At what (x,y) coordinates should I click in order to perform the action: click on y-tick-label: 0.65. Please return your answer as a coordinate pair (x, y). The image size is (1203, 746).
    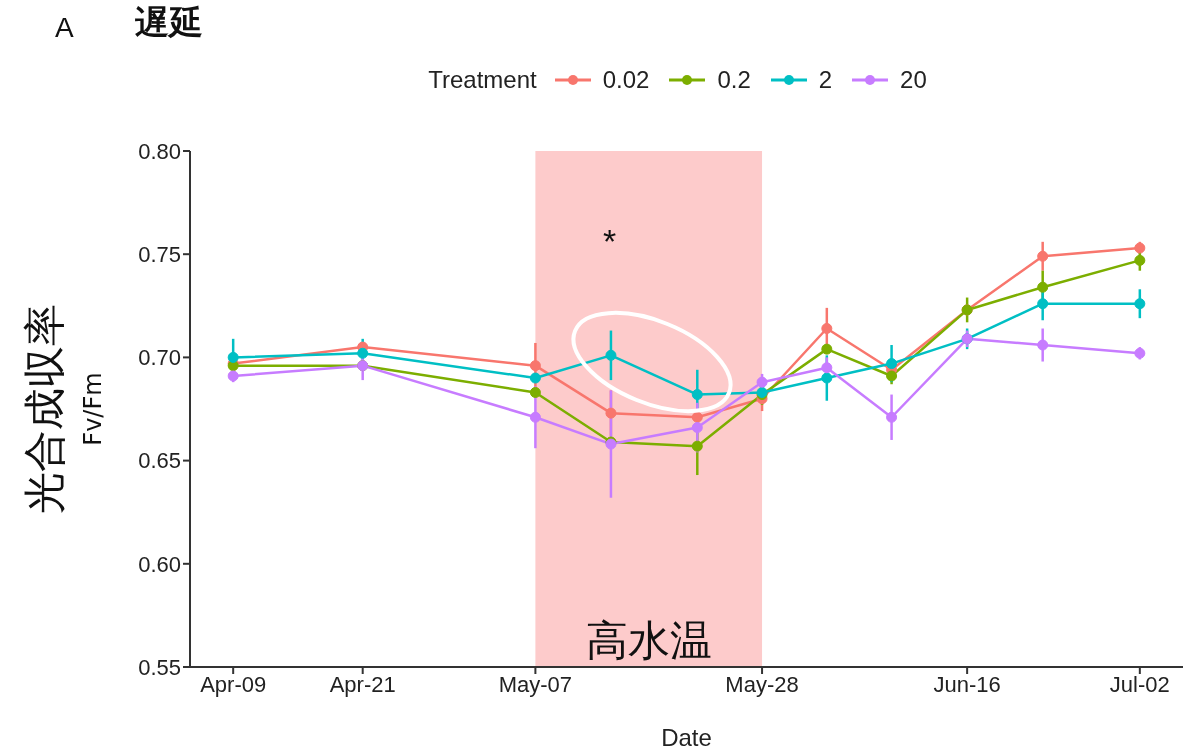
    Looking at the image, I should click on (159, 461).